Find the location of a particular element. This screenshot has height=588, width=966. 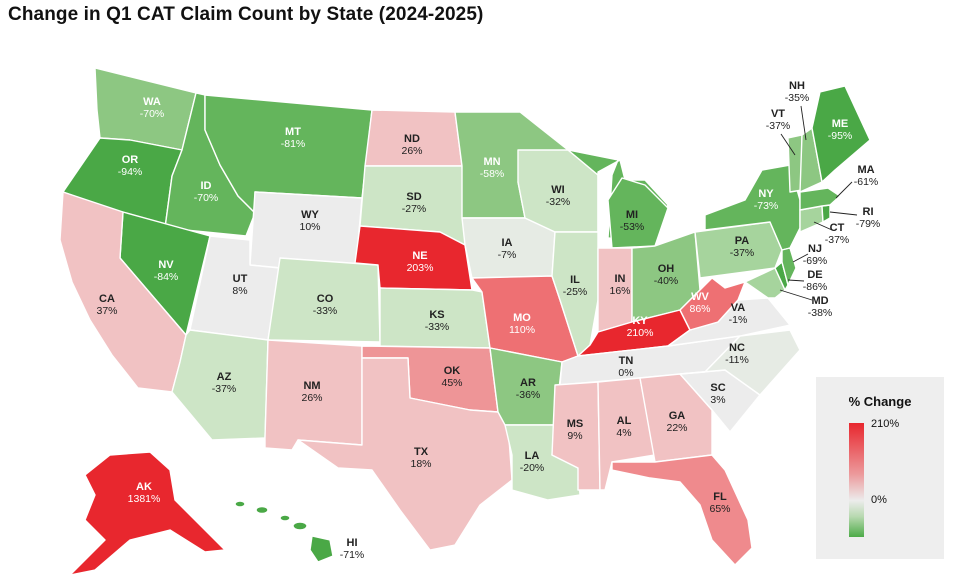

svg-text: NH is located at coordinates (797, 86).